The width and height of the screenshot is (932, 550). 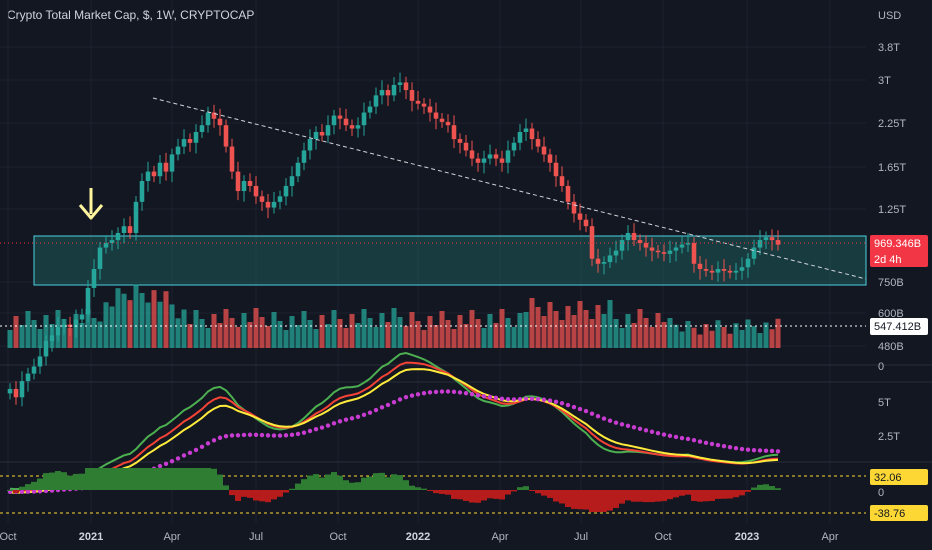 What do you see at coordinates (662, 537) in the screenshot?
I see `x-tick-label: Oct` at bounding box center [662, 537].